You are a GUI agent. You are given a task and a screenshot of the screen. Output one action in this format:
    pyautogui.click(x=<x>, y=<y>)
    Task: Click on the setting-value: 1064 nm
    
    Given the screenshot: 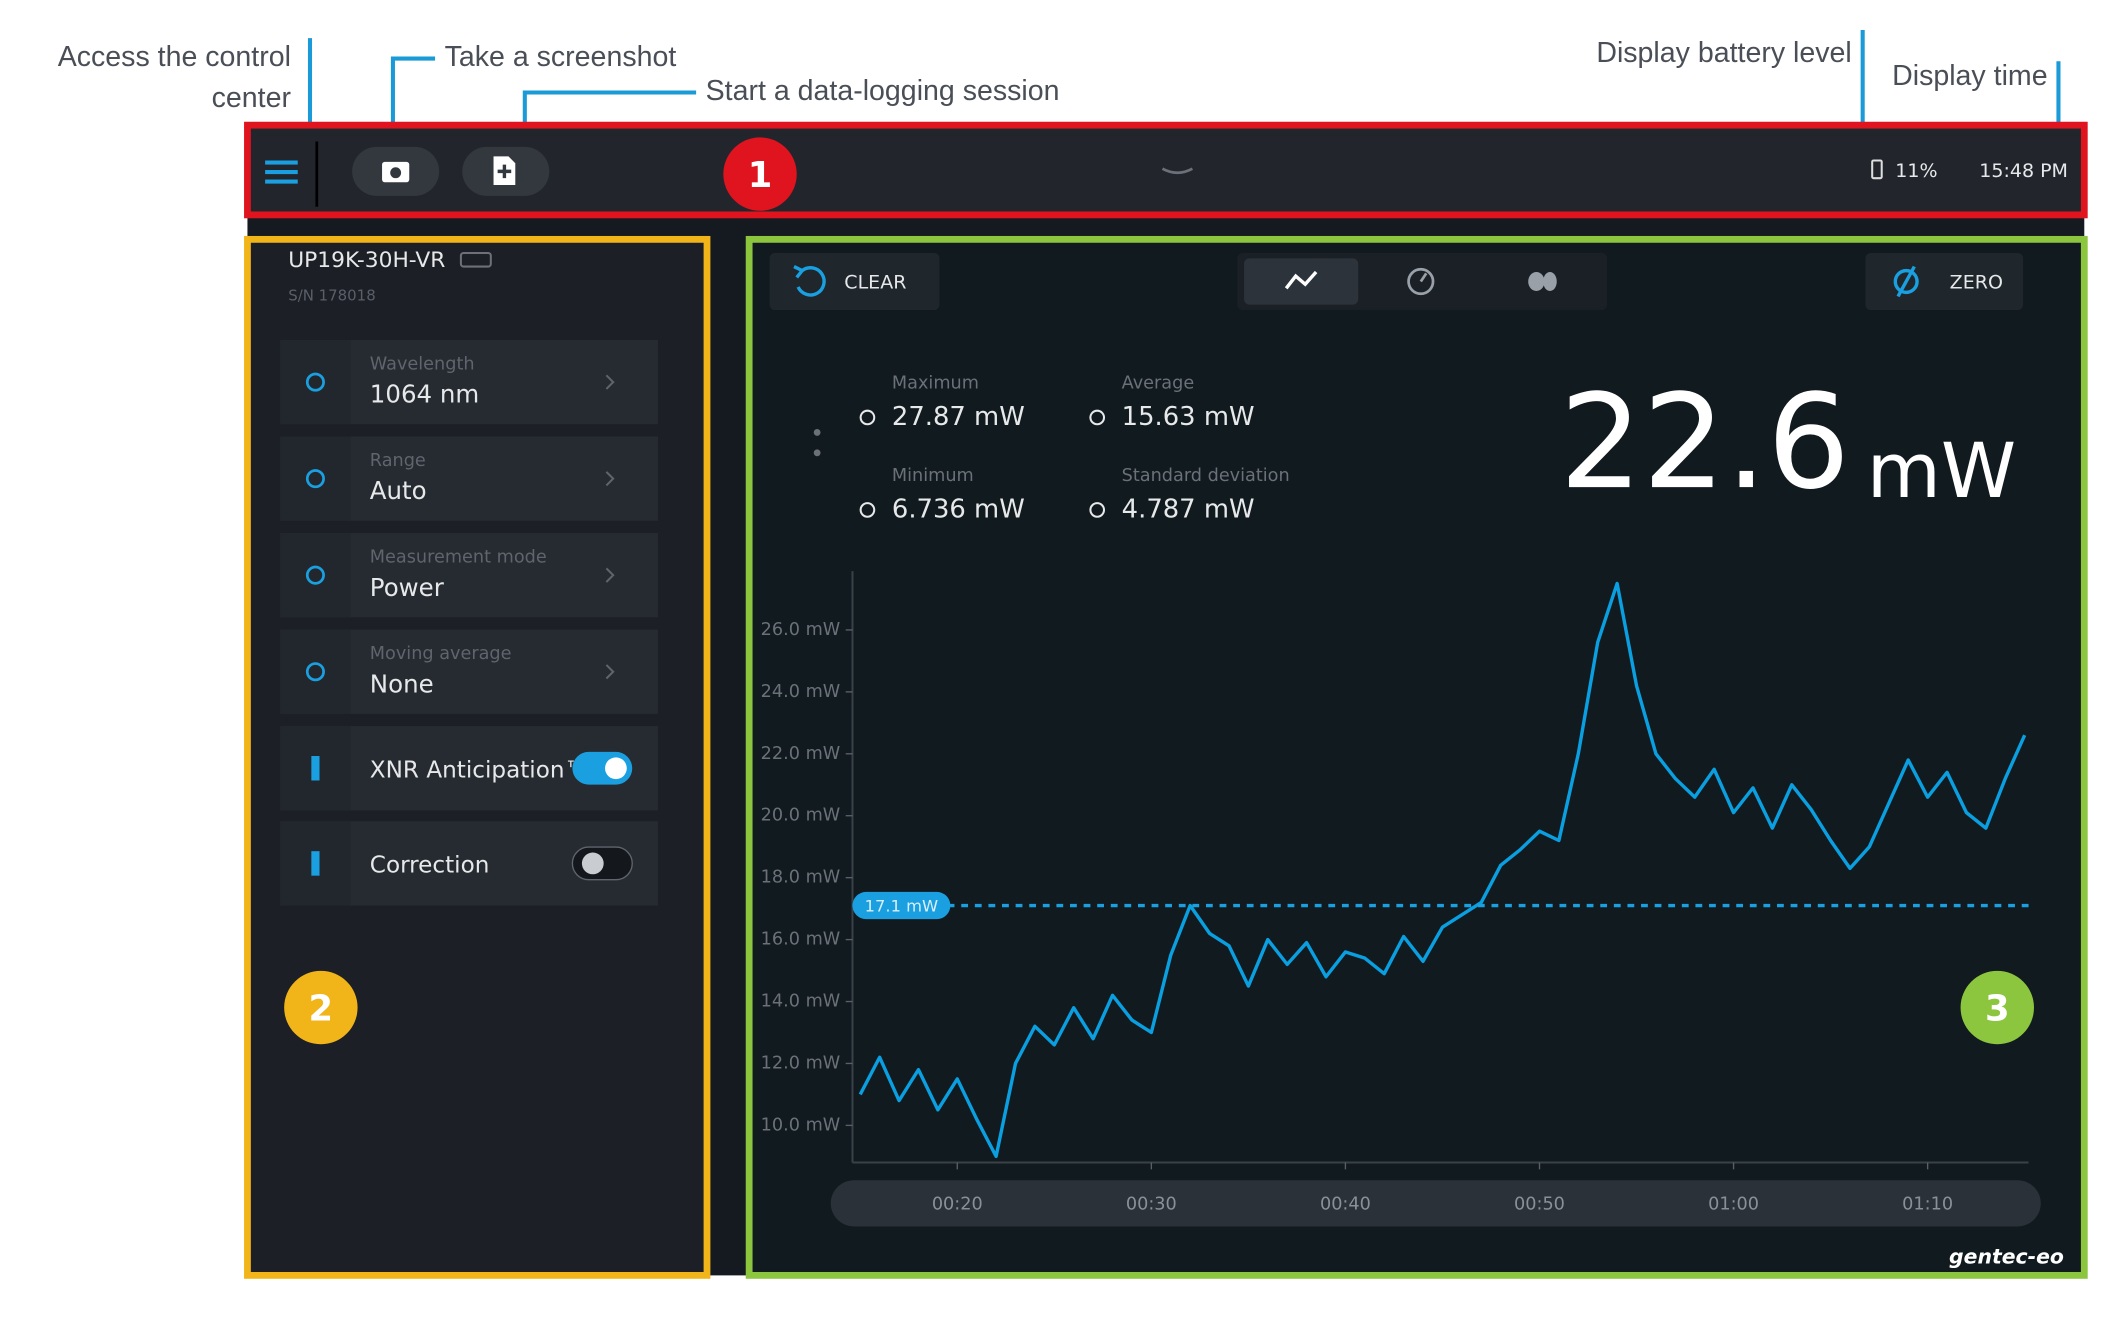 What is the action you would take?
    pyautogui.click(x=424, y=394)
    